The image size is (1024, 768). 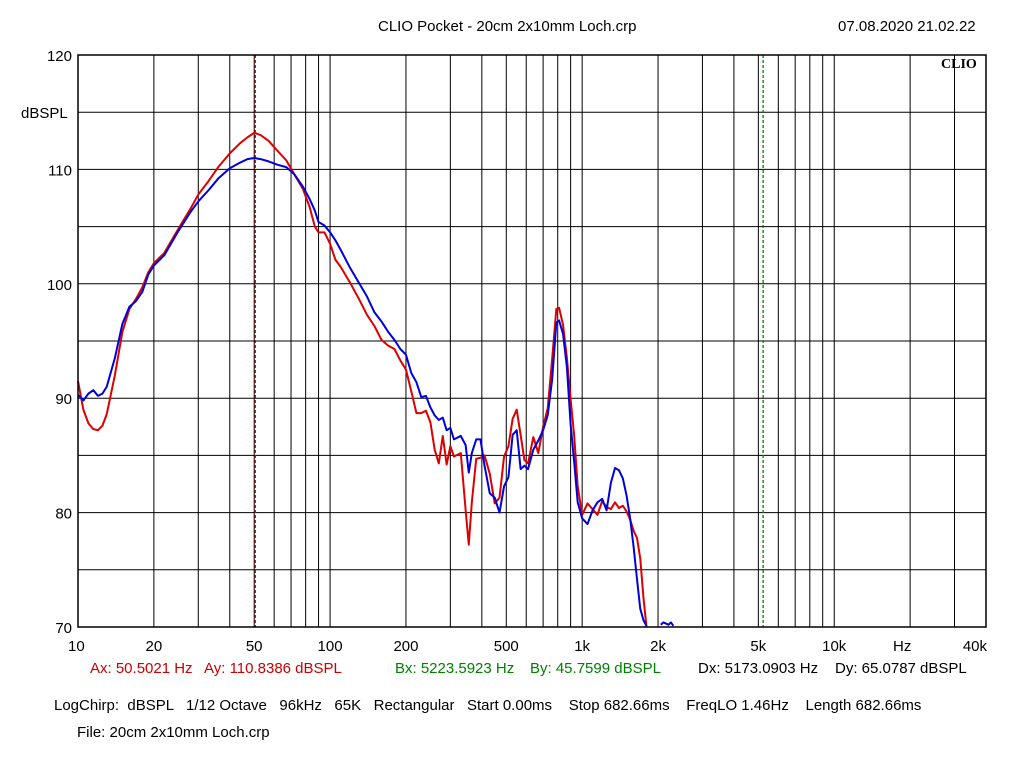 What do you see at coordinates (834, 646) in the screenshot?
I see `x-tick-label: 10k` at bounding box center [834, 646].